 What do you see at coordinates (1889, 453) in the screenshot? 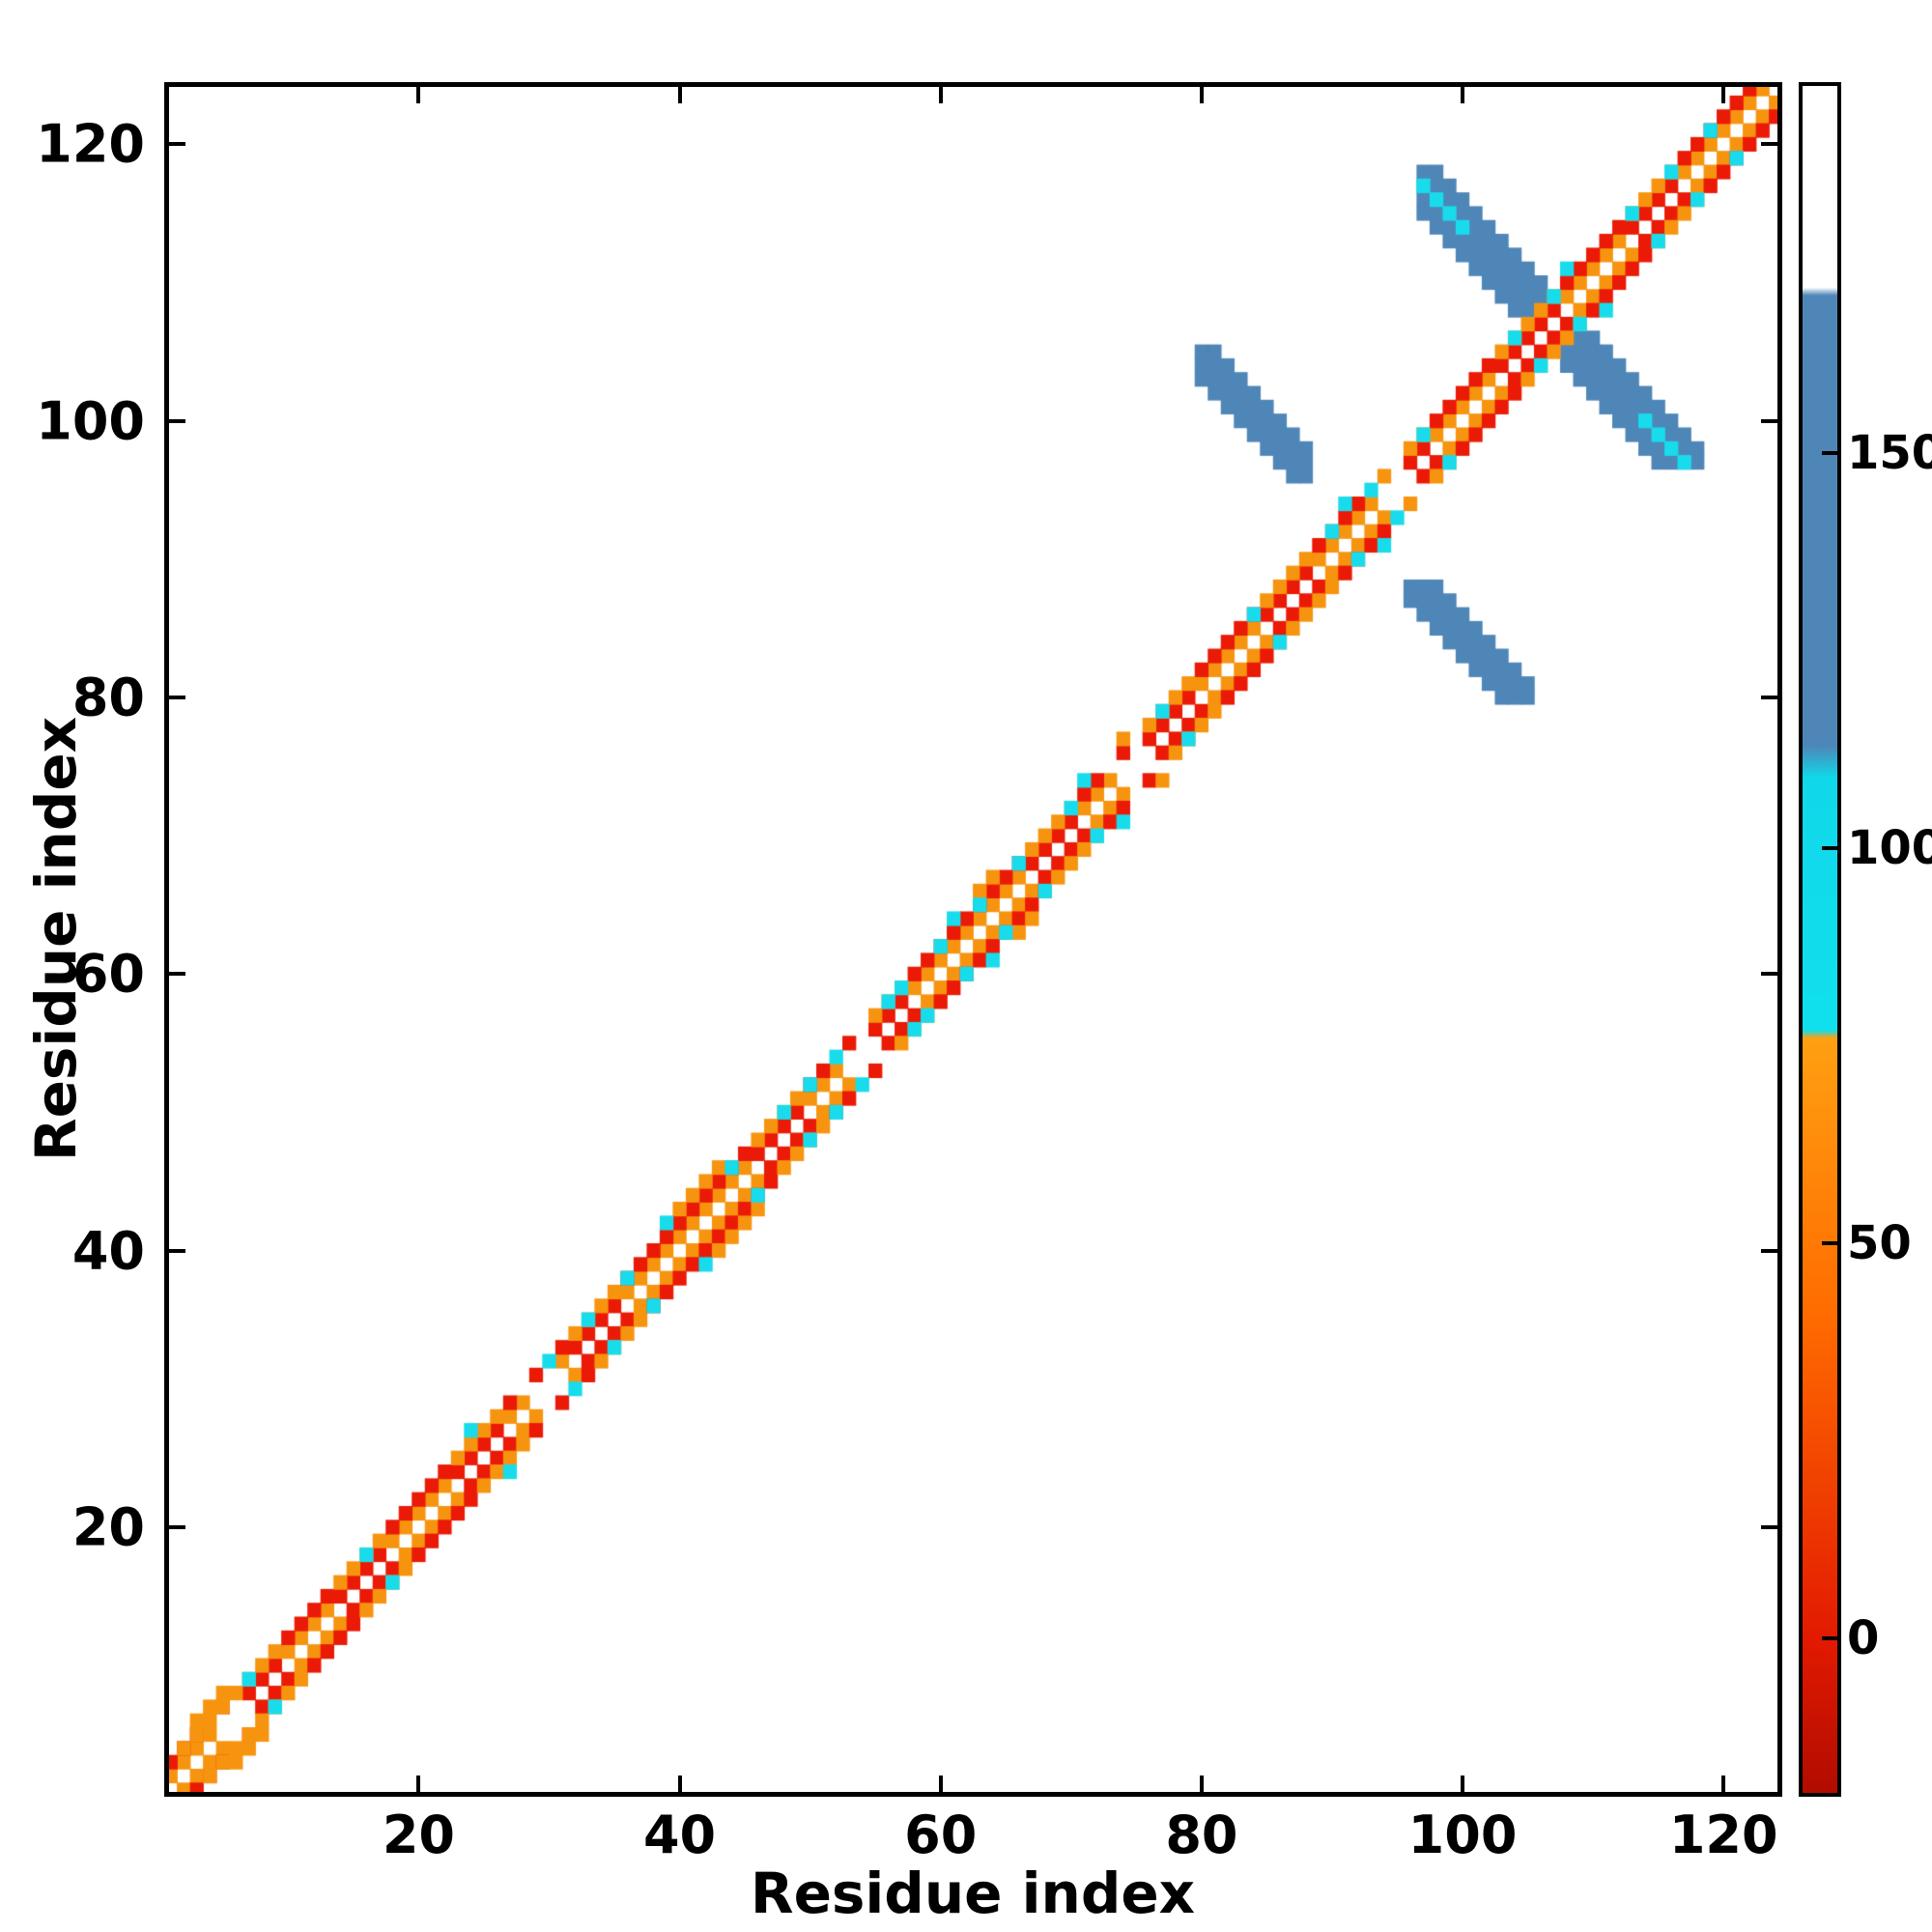
I see `colorbar-tick-label: 150` at bounding box center [1889, 453].